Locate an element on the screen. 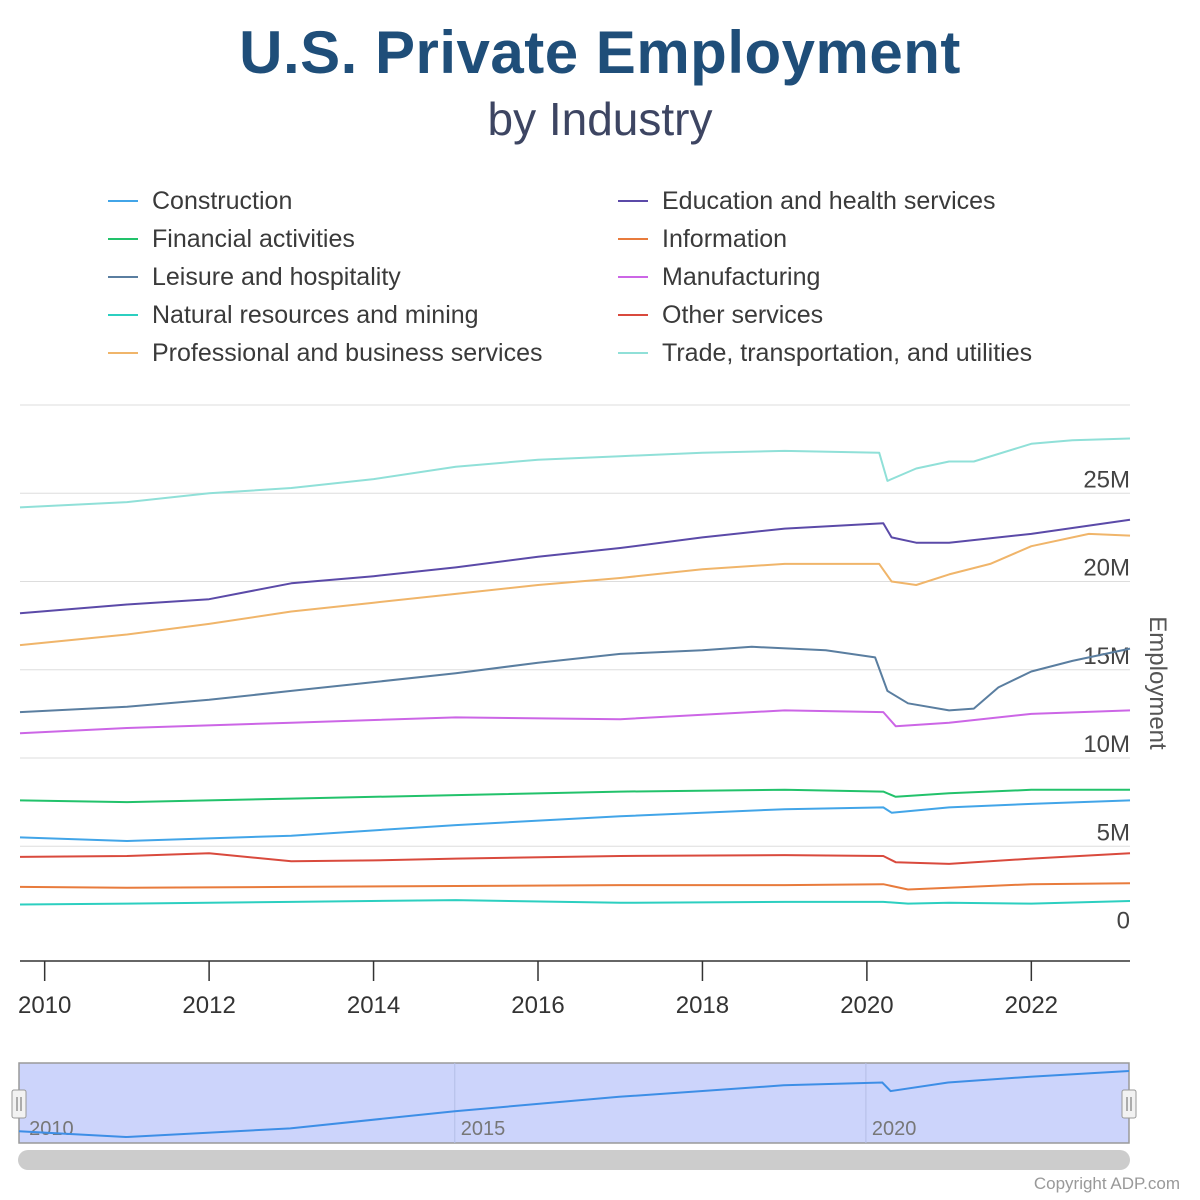 This screenshot has height=1200, width=1200. legend-label: Professional and business services is located at coordinates (347, 352).